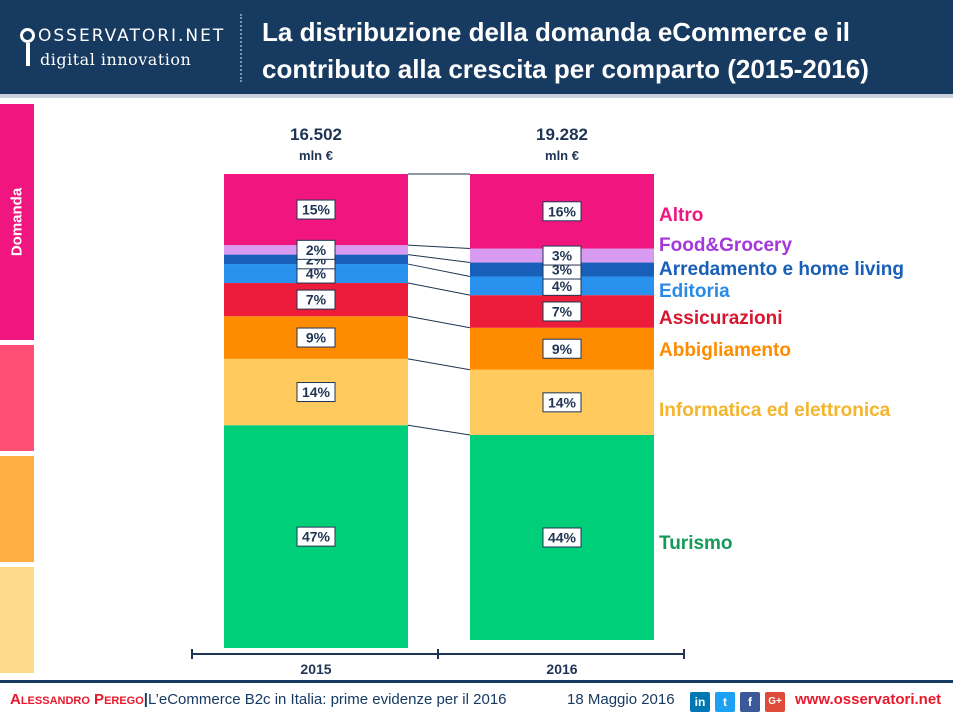  I want to click on x-tick-2016: 2016, so click(562, 669).